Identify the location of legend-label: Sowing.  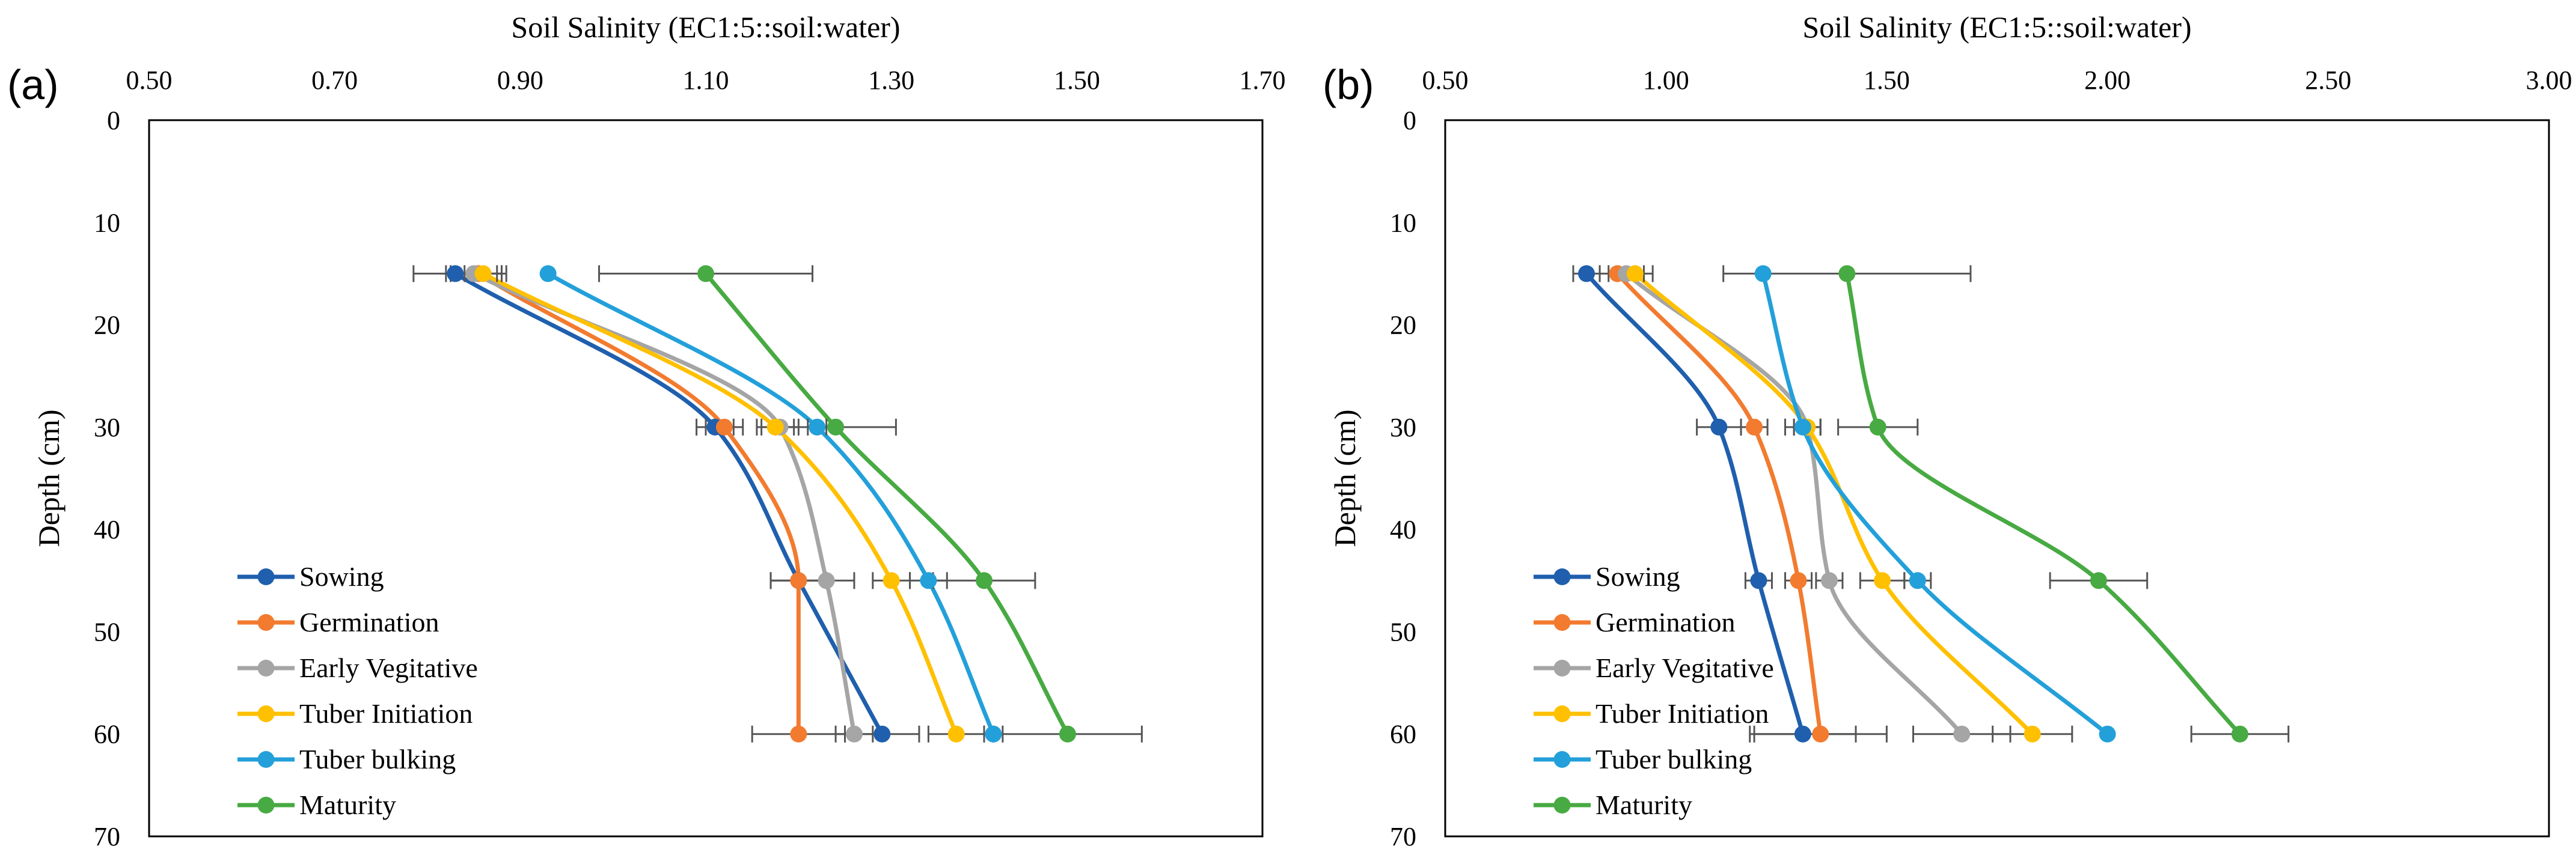
(1637, 576).